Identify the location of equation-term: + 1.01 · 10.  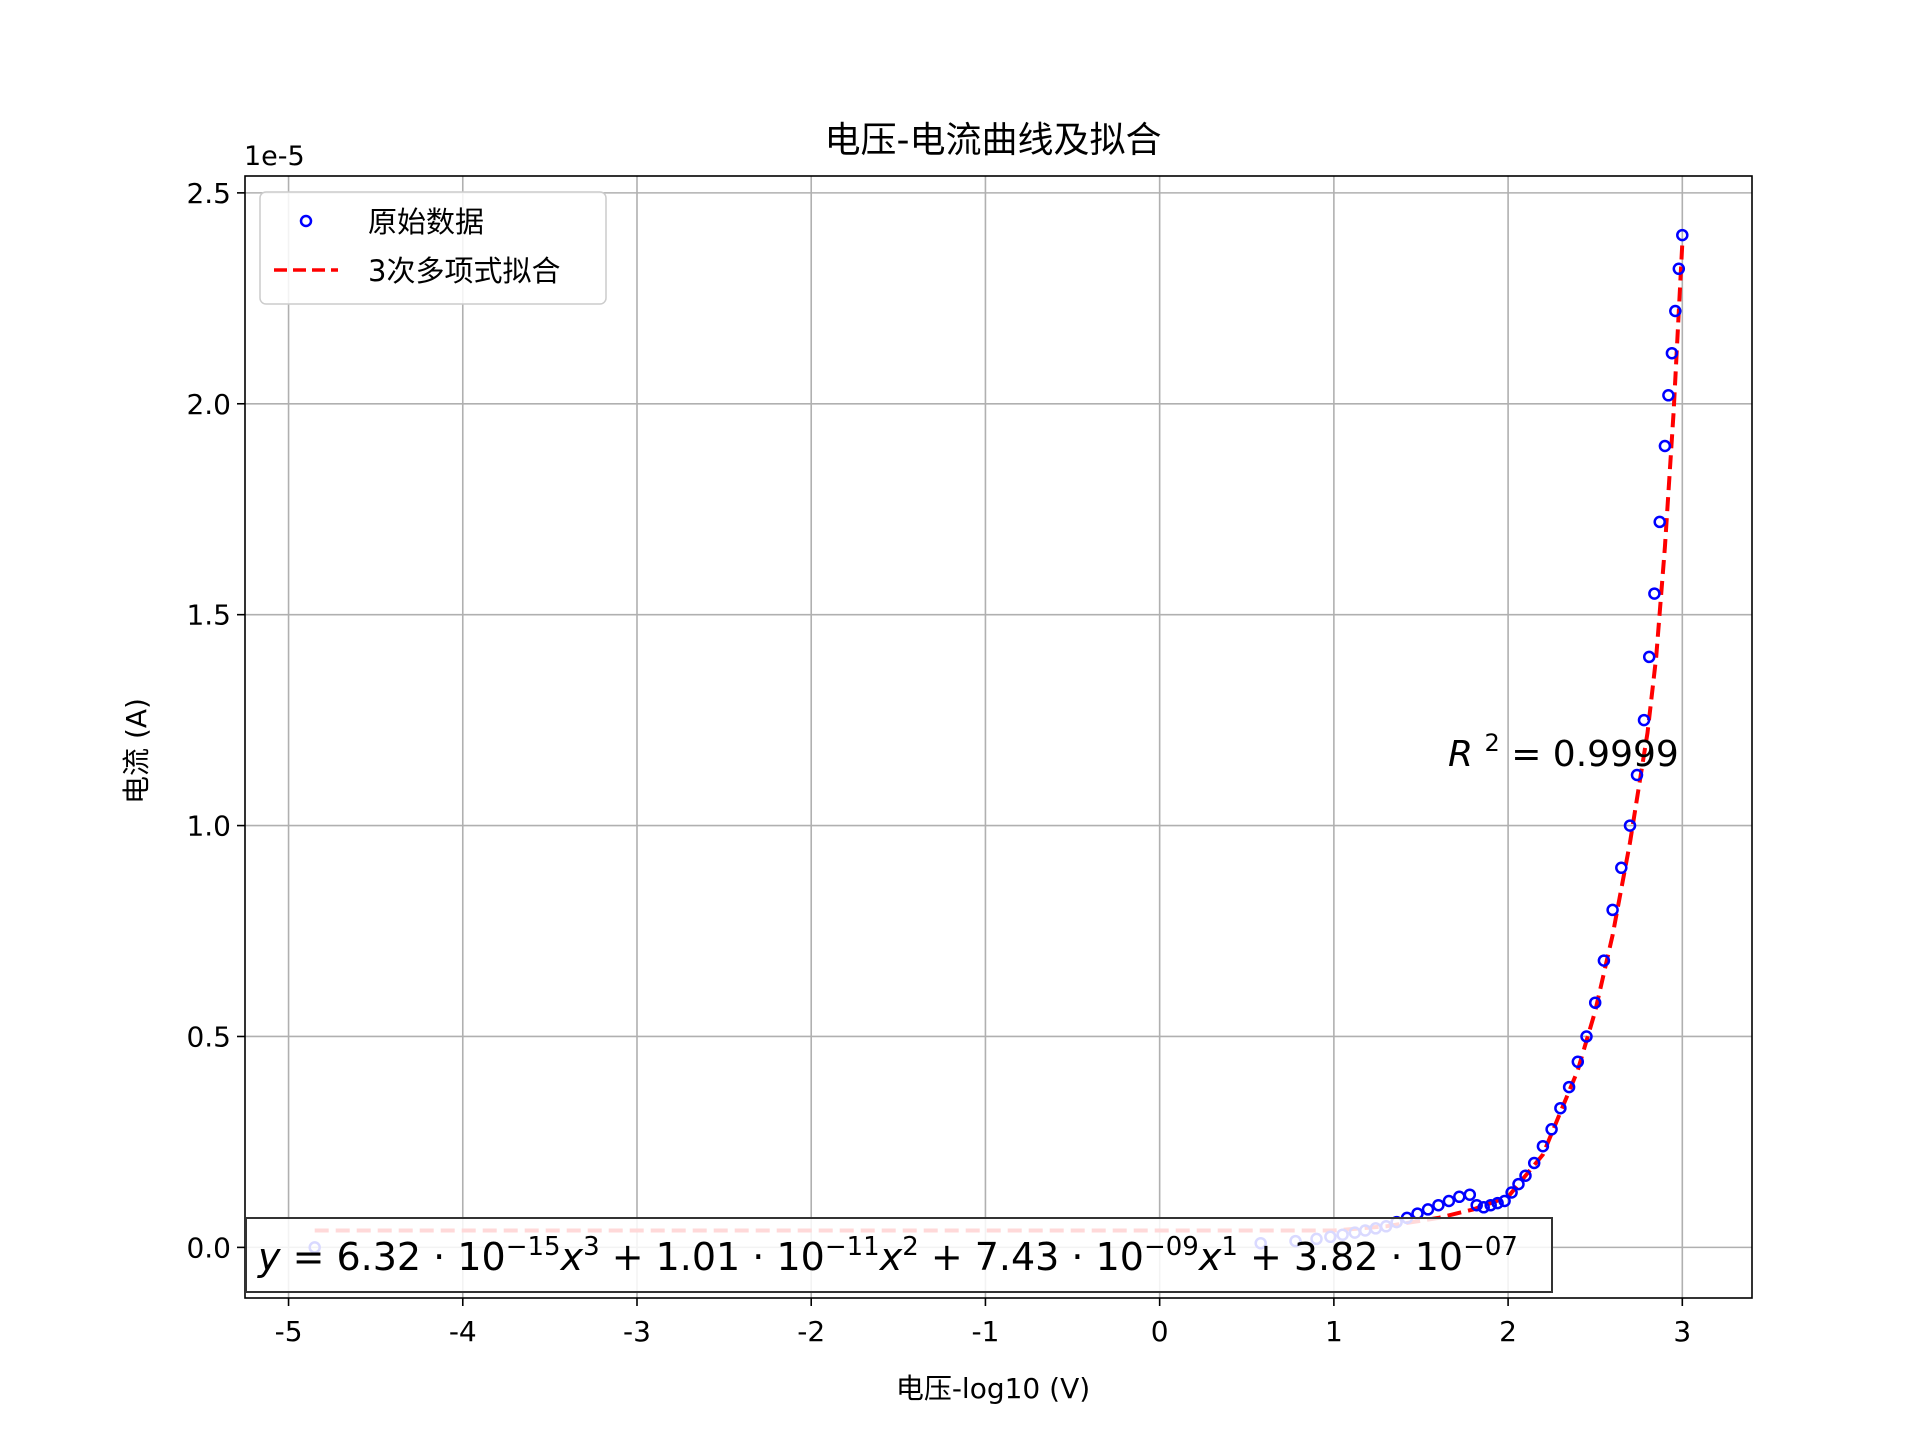
(712, 1257).